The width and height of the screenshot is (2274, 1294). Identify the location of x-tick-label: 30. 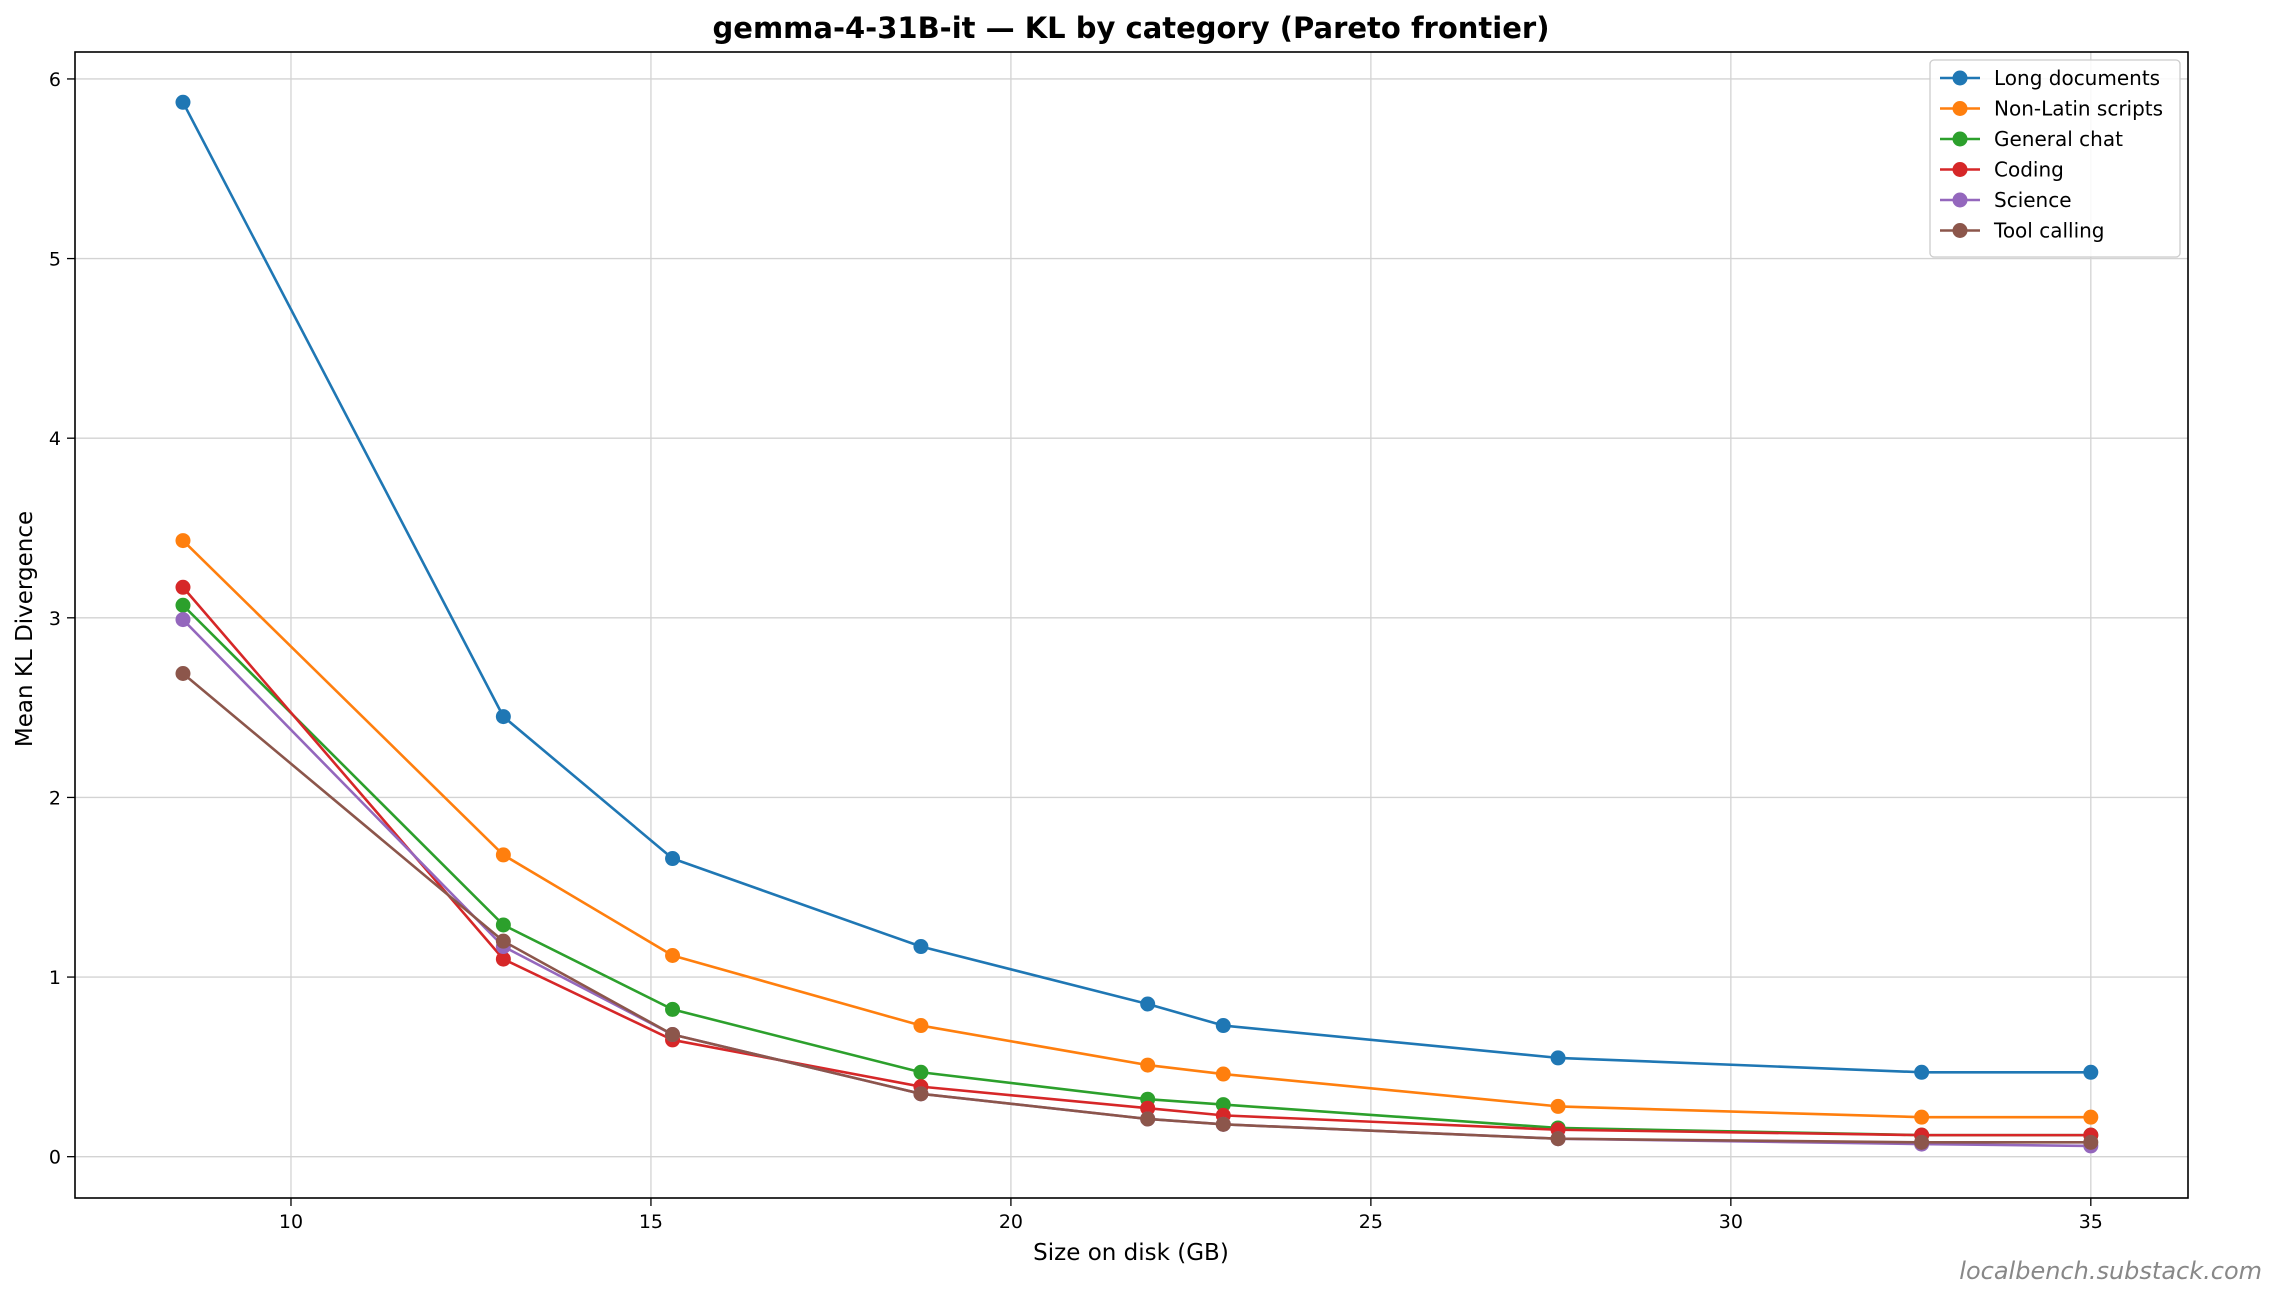
(1731, 1222).